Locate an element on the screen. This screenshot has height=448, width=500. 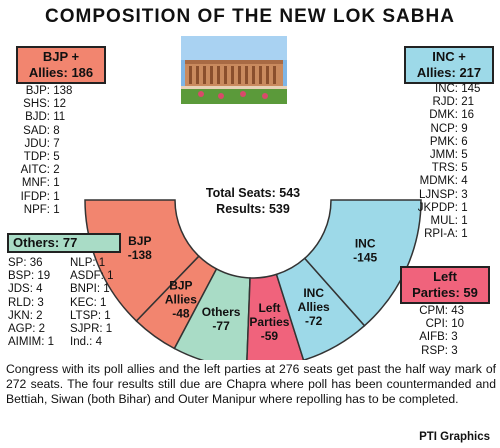
bjp-party-row: IFDP: 1 is located at coordinates (38, 197).